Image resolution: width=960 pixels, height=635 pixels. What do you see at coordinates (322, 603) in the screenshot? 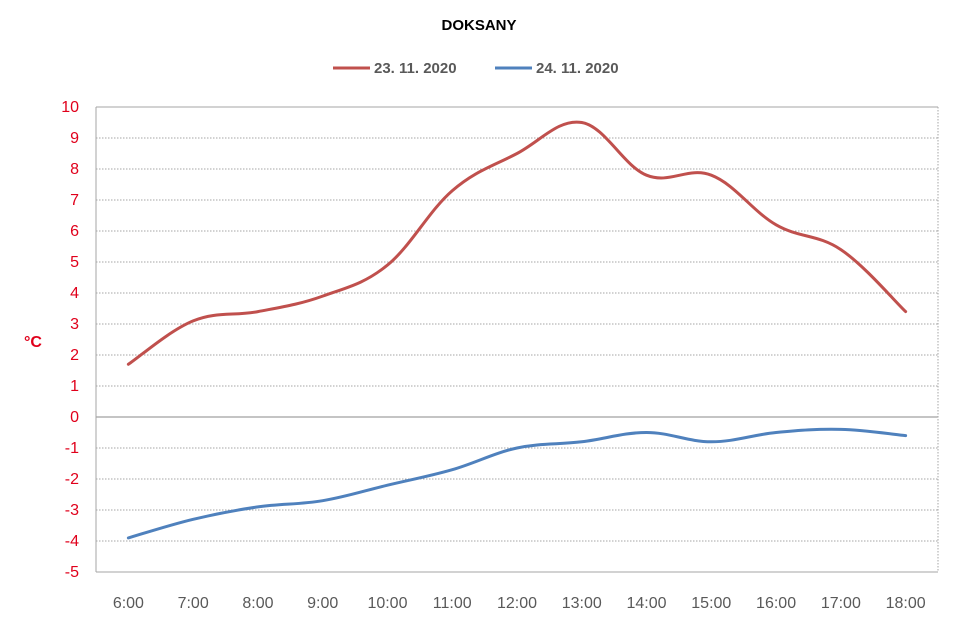
I see `x-tick-label: 9:00` at bounding box center [322, 603].